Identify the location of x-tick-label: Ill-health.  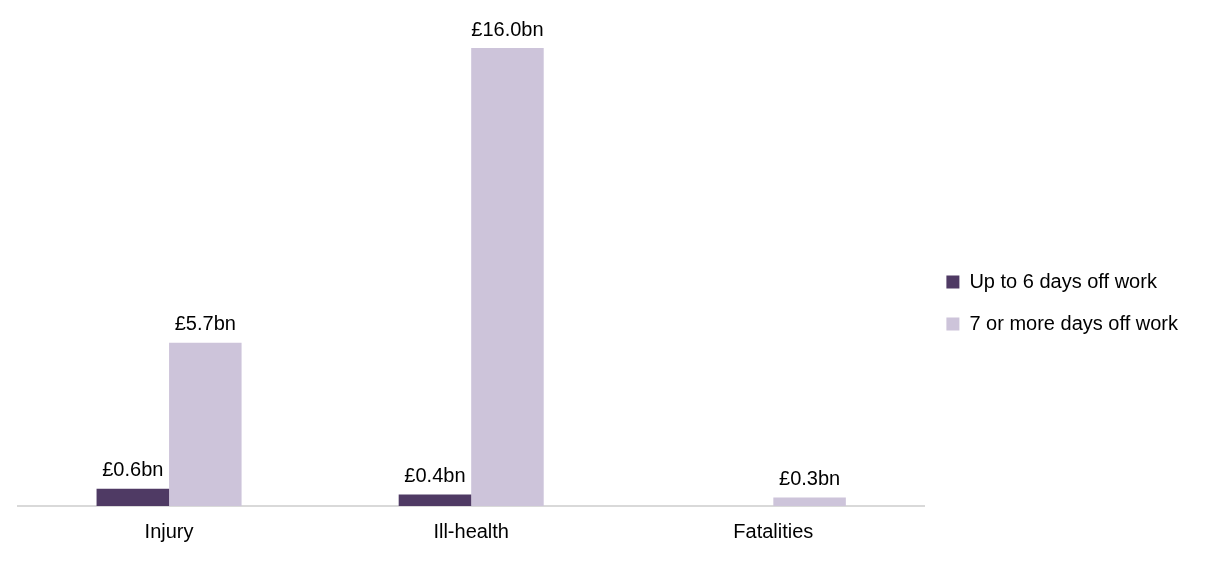
(471, 530).